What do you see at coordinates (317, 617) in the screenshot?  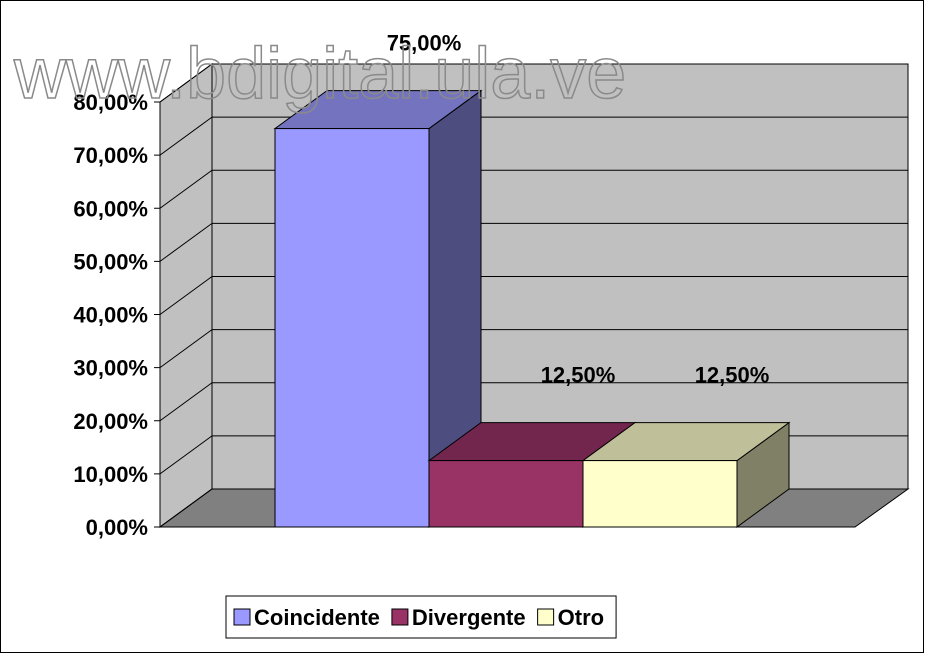 I see `legend-label: Coincidente` at bounding box center [317, 617].